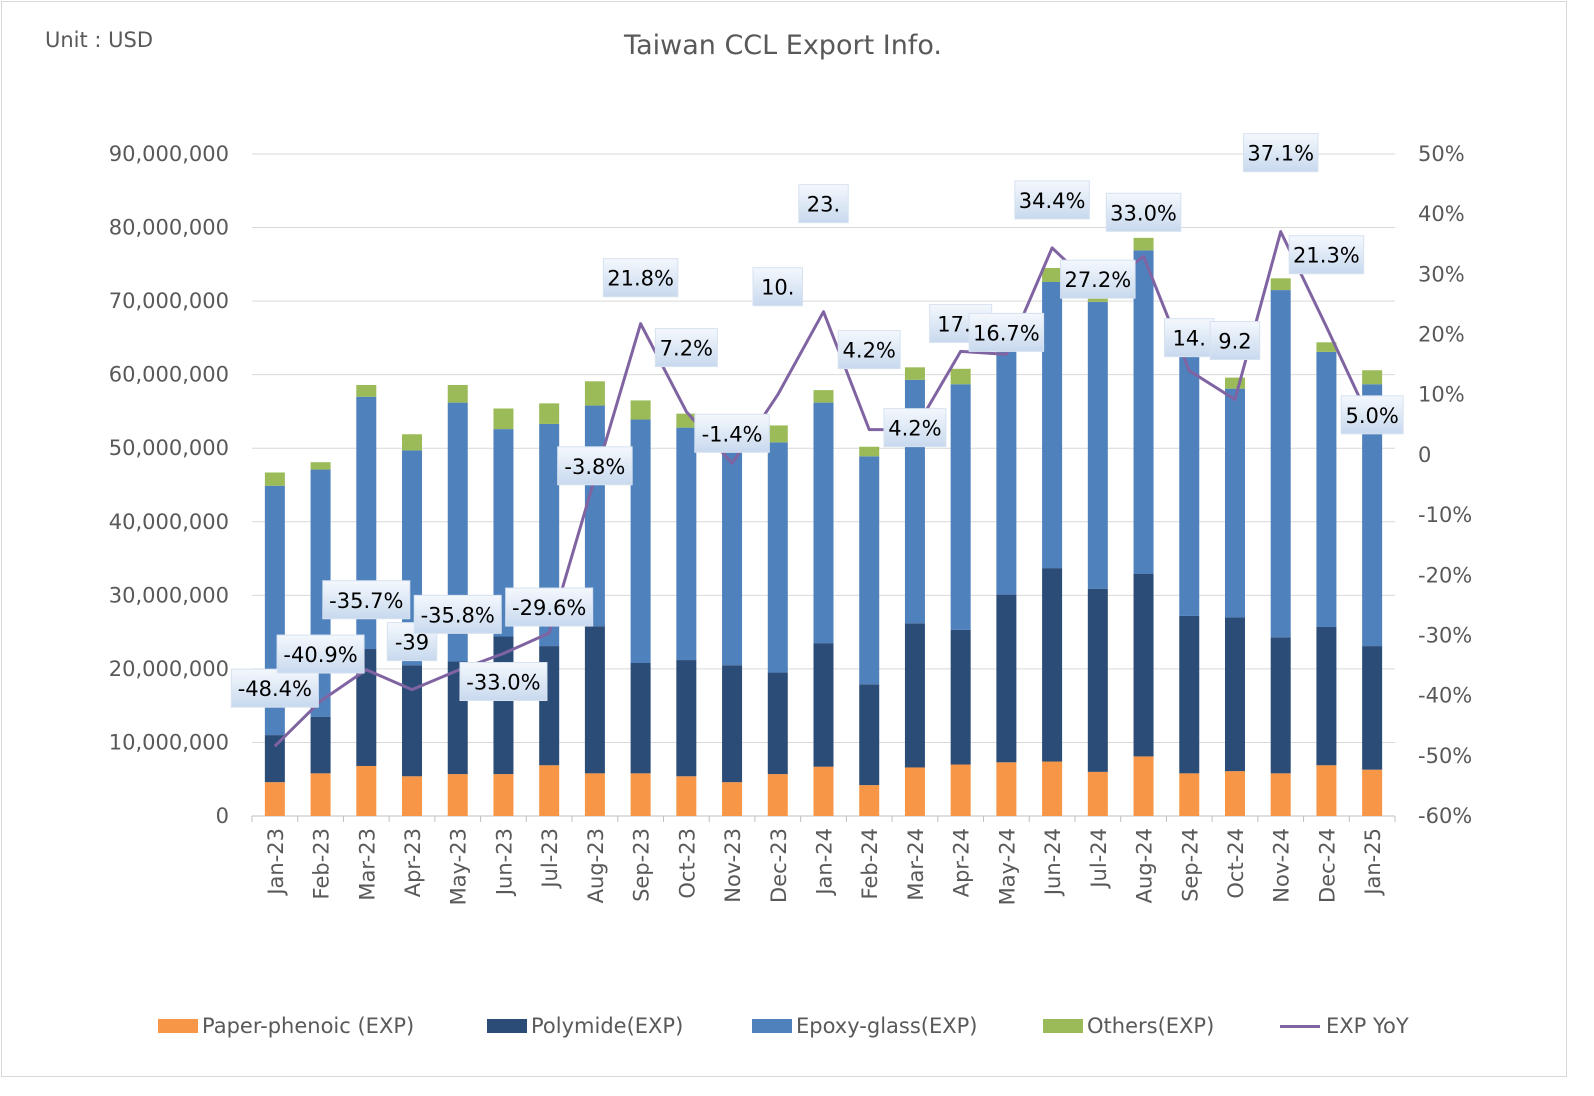 Image resolution: width=1594 pixels, height=1096 pixels. Describe the element at coordinates (596, 865) in the screenshot. I see `x-tick-label: Aug-23` at that location.